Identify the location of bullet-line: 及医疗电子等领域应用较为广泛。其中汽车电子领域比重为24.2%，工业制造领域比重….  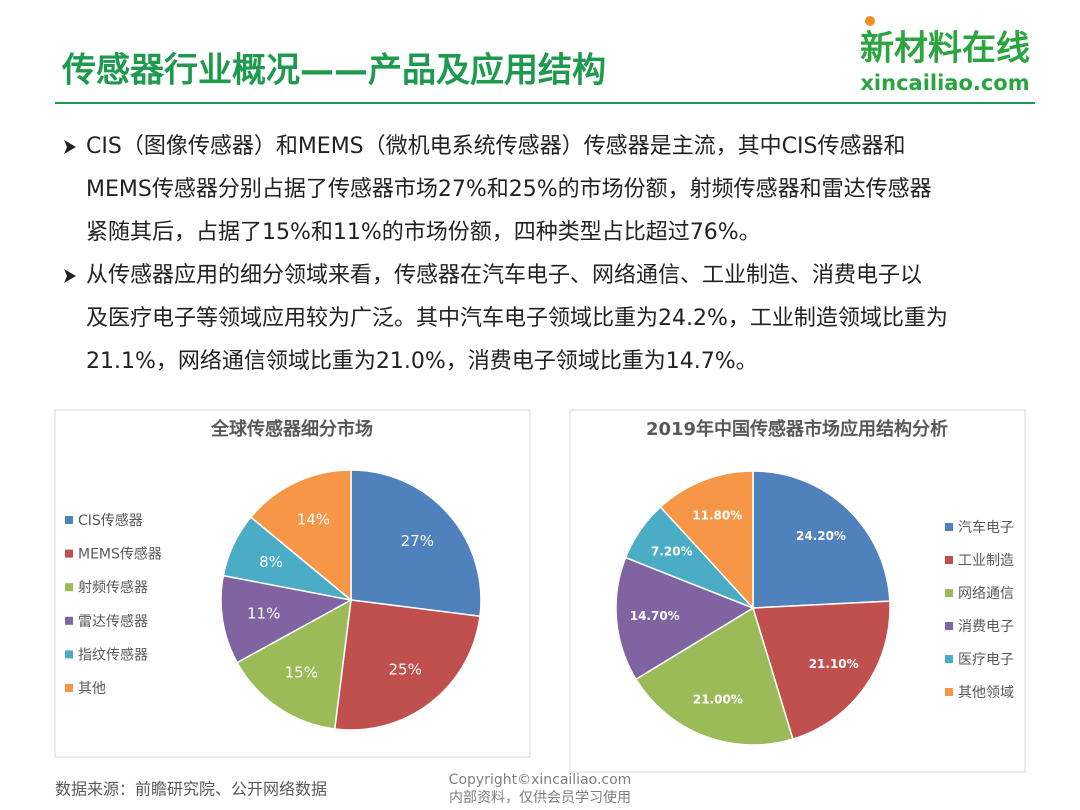
(517, 318).